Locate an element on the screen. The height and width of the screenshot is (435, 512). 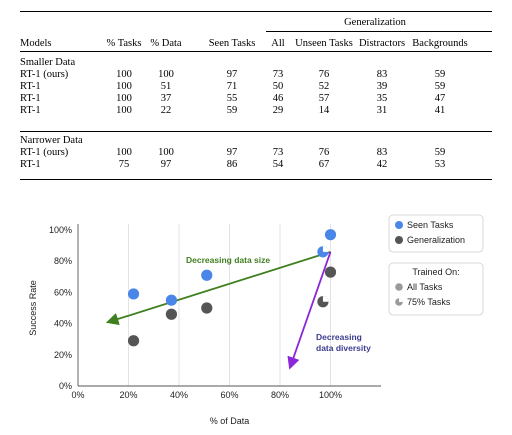
section-divider-rule is located at coordinates (256, 131).